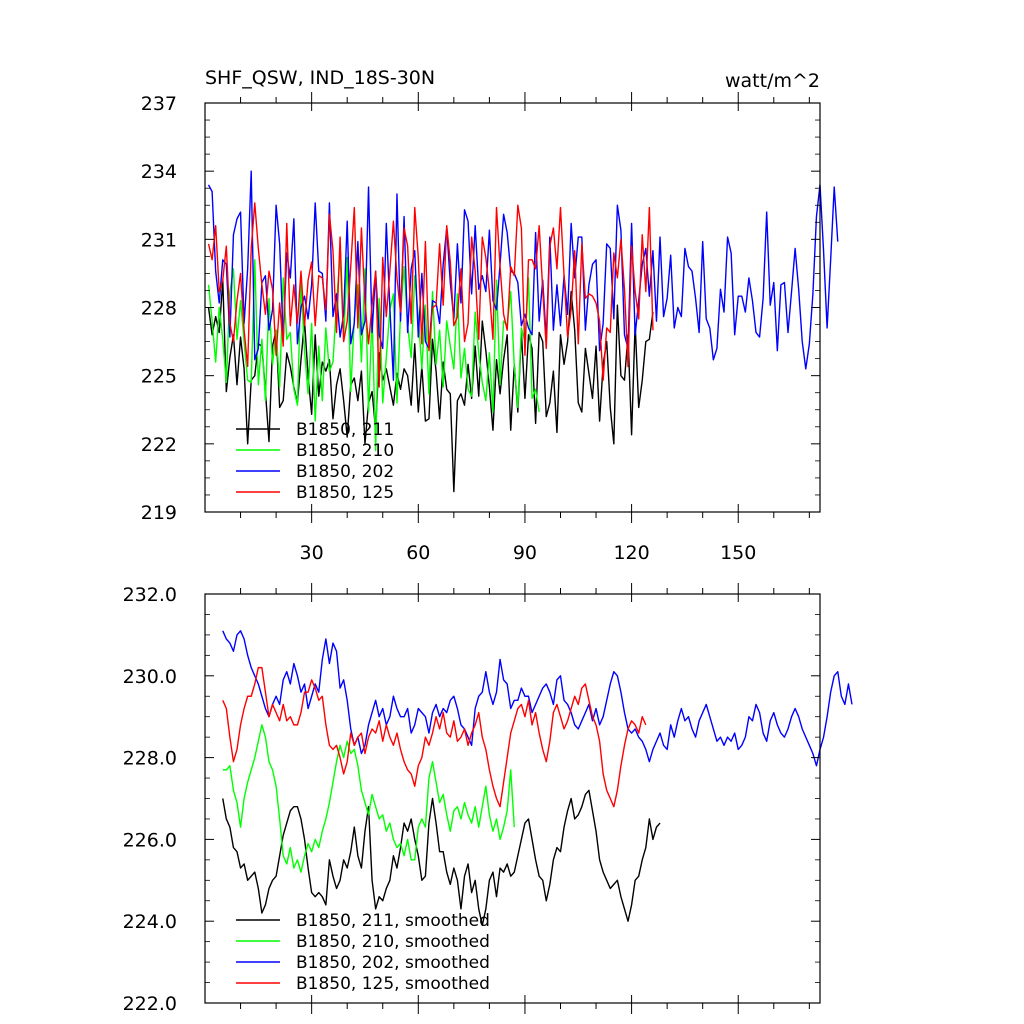 The height and width of the screenshot is (1024, 1024). I want to click on top-legend-label-3: B1850, 202, so click(345, 472).